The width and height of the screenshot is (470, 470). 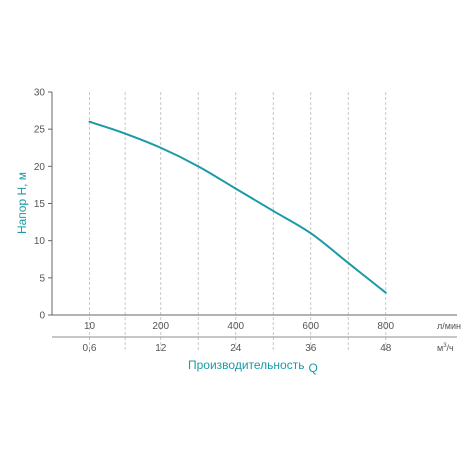 I want to click on x-tick-label-primary: 600, so click(x=310, y=326).